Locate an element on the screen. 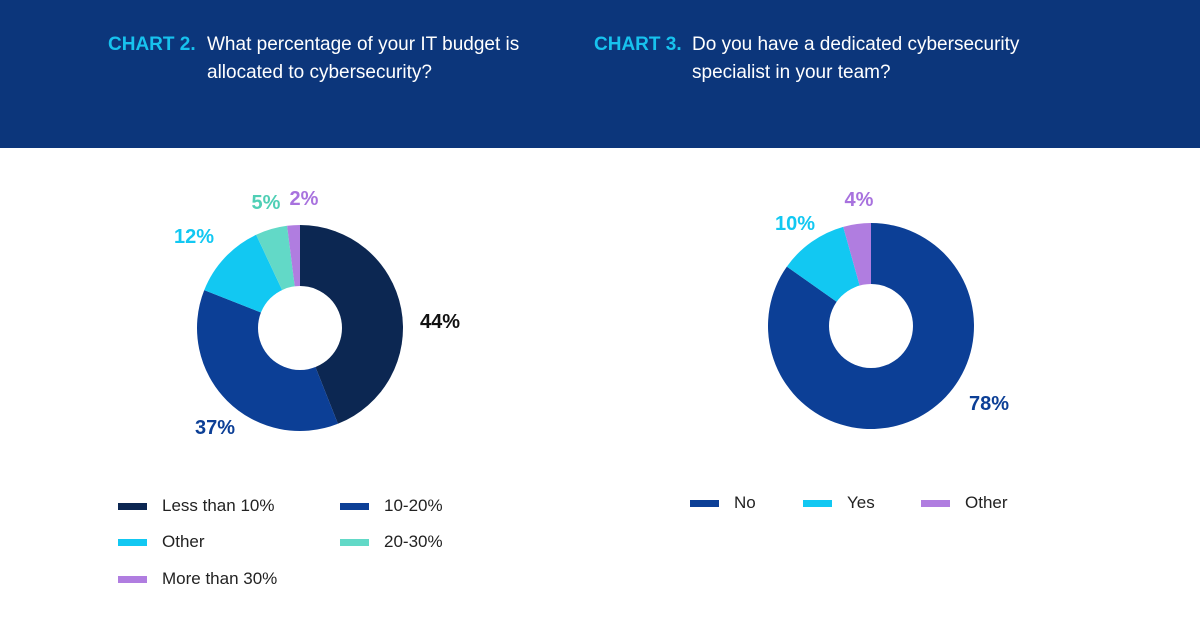 The width and height of the screenshot is (1200, 628). slice-label-no: 78% is located at coordinates (989, 404).